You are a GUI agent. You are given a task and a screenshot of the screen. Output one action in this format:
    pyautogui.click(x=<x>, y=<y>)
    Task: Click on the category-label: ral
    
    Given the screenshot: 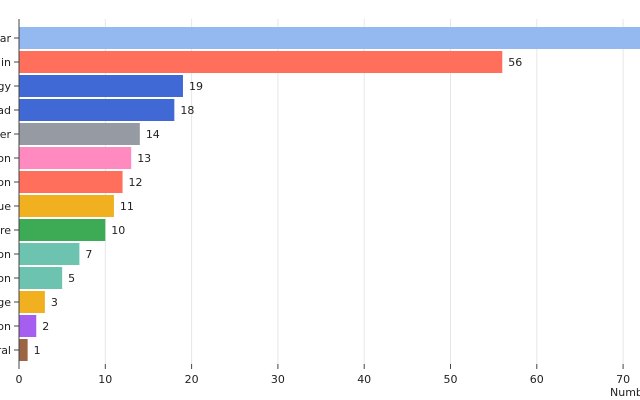 What is the action you would take?
    pyautogui.click(x=5, y=350)
    